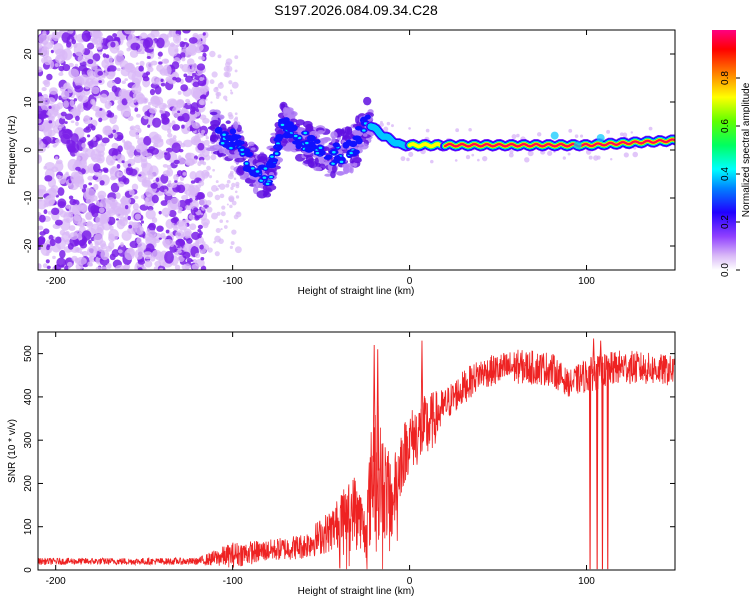 This screenshot has height=600, width=750. What do you see at coordinates (56, 281) in the screenshot?
I see `x-tick-label: -200` at bounding box center [56, 281].